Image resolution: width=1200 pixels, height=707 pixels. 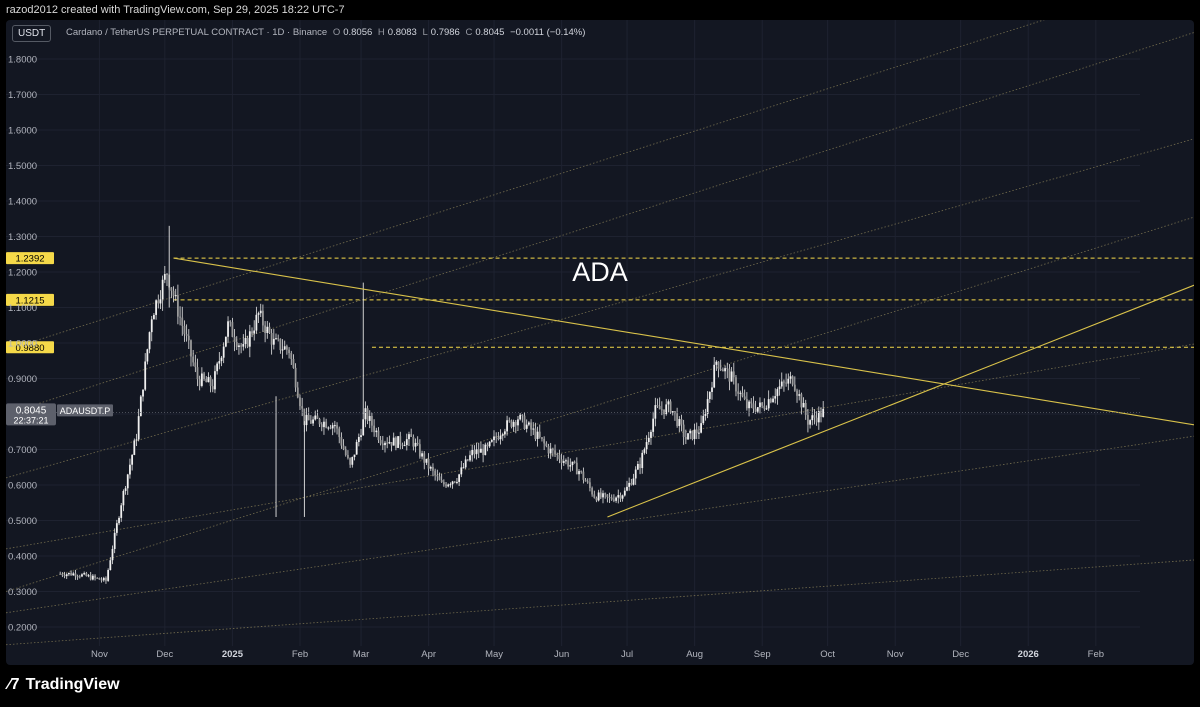 I want to click on level-tag-bg, so click(x=30, y=299).